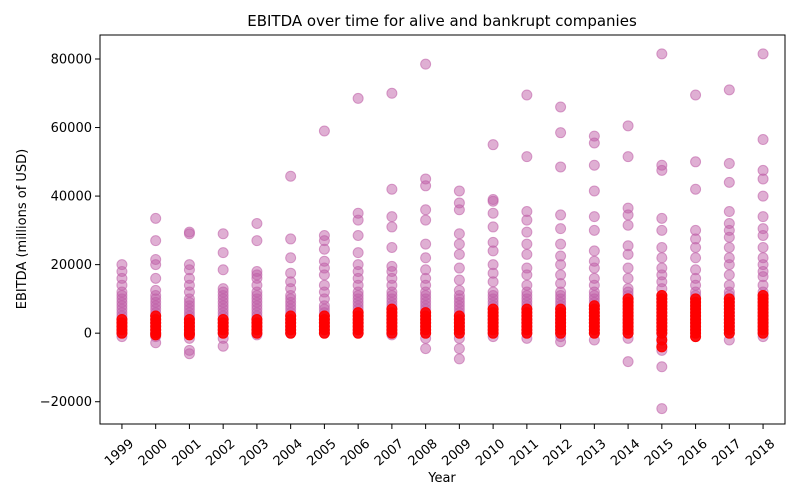  Describe the element at coordinates (220, 453) in the screenshot. I see `x-tick-label-2002: 2002` at that location.